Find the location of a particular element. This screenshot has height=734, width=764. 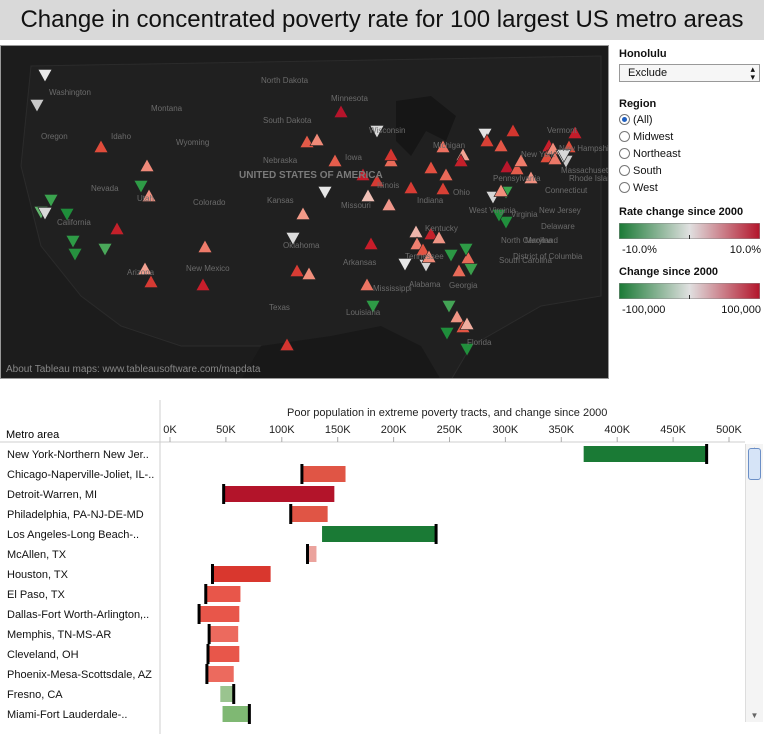

radio-selected-icon is located at coordinates (624, 119).